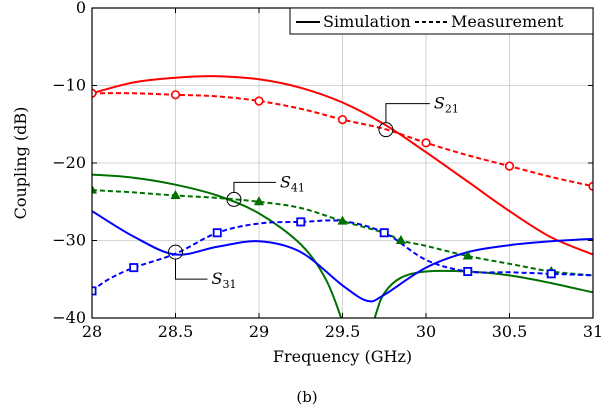  I want to click on y-tick-label: −40, so click(69, 317).